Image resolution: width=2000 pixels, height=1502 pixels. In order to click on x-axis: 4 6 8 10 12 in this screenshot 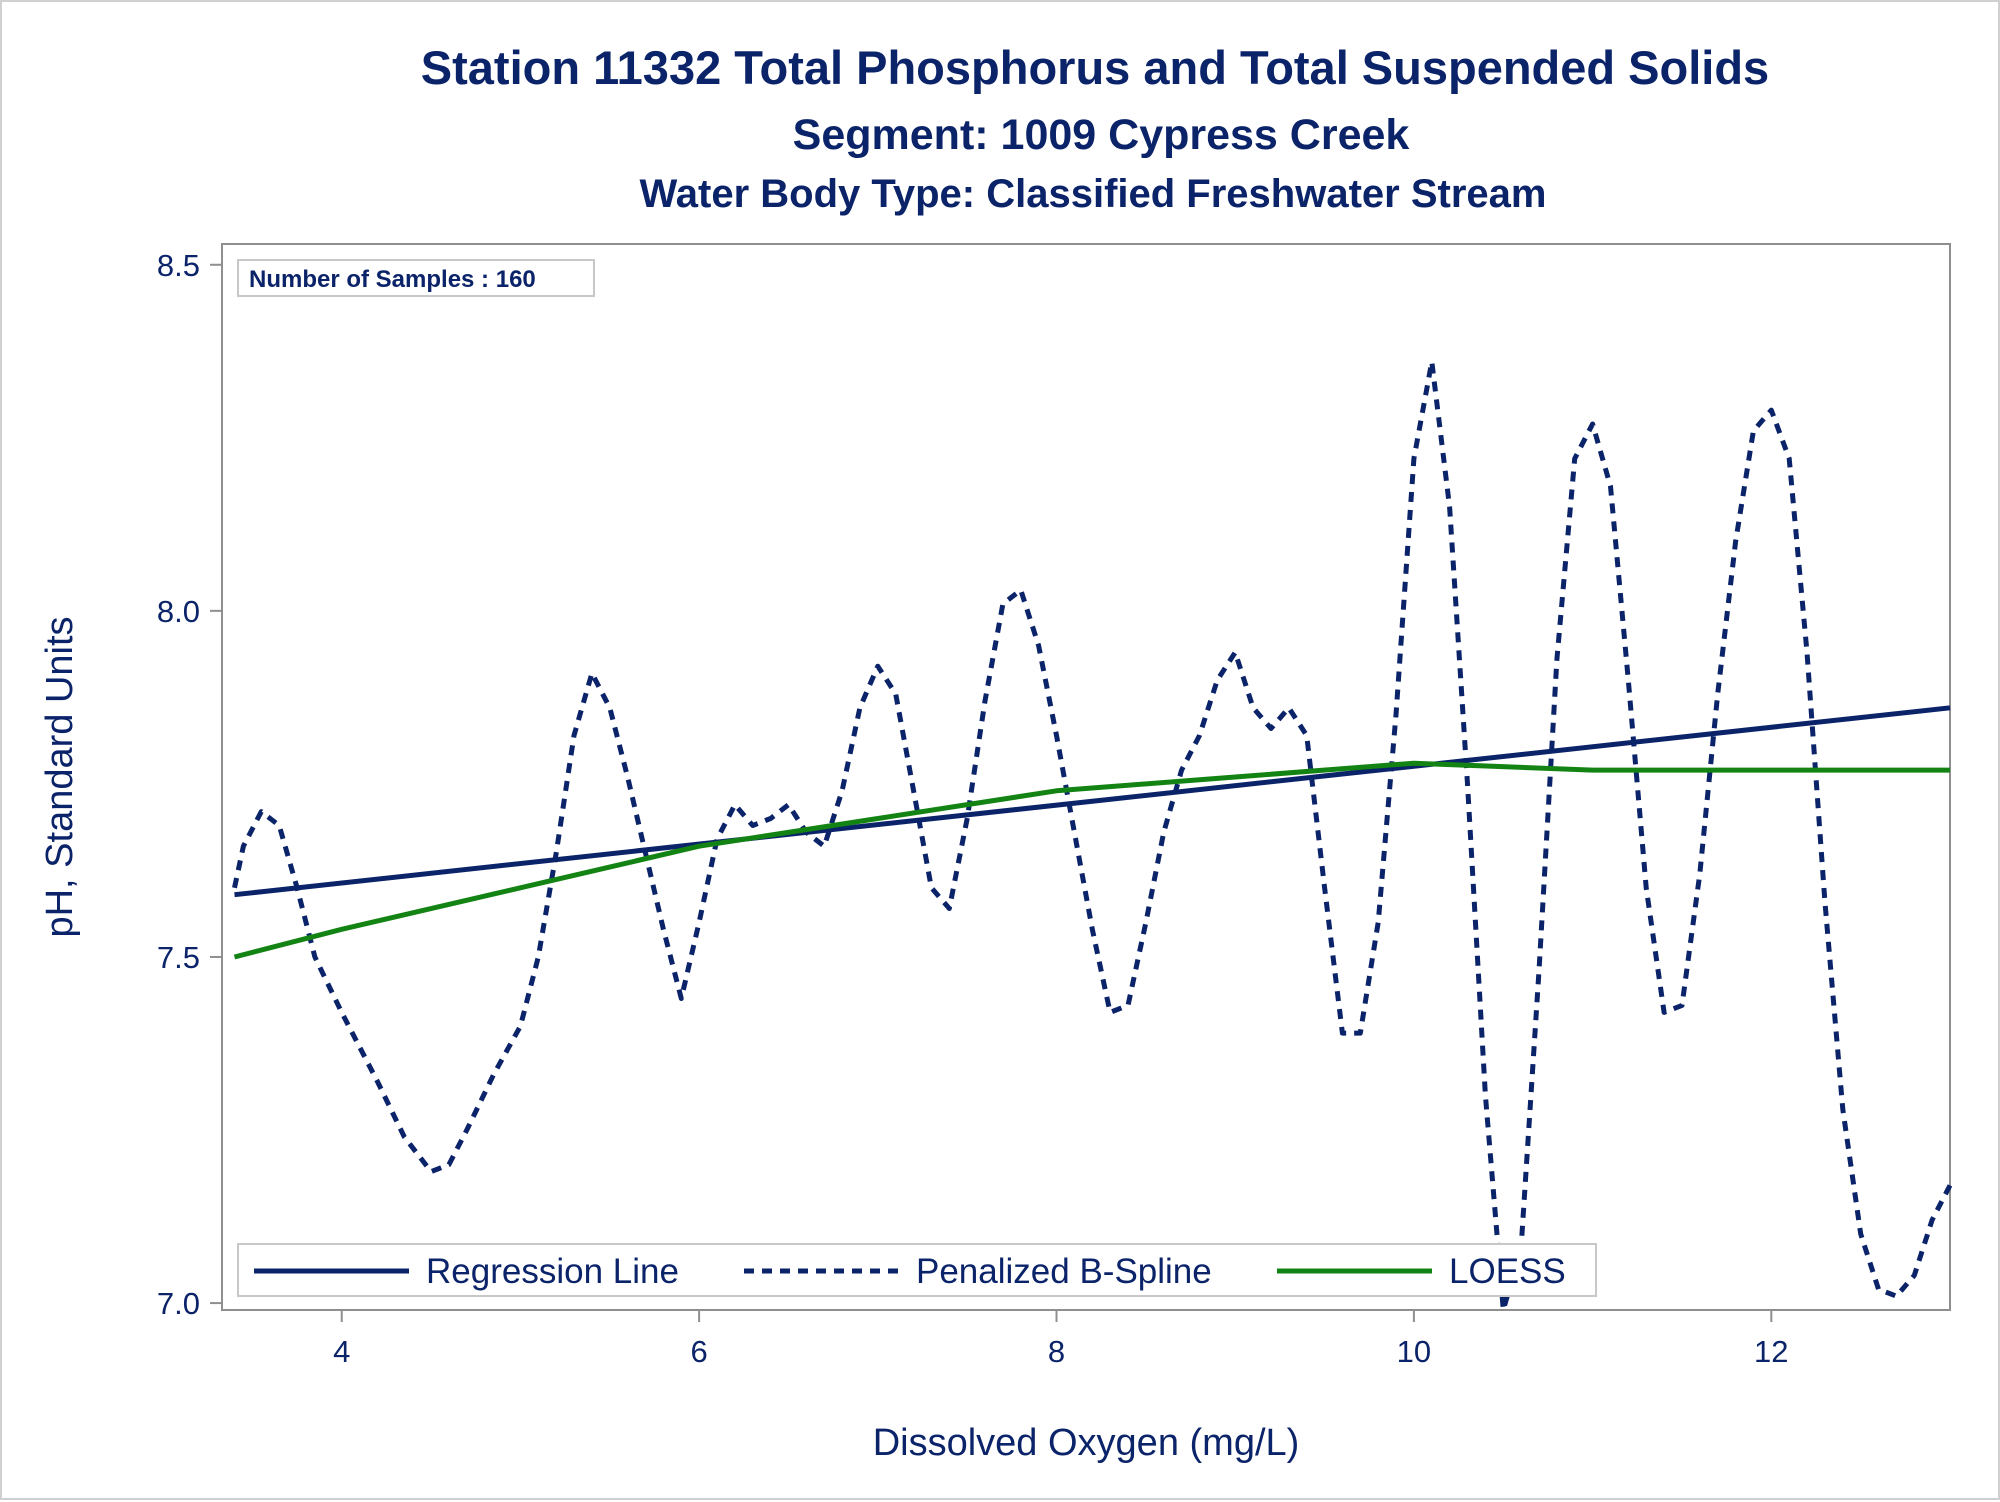, I will do `click(1061, 1339)`.